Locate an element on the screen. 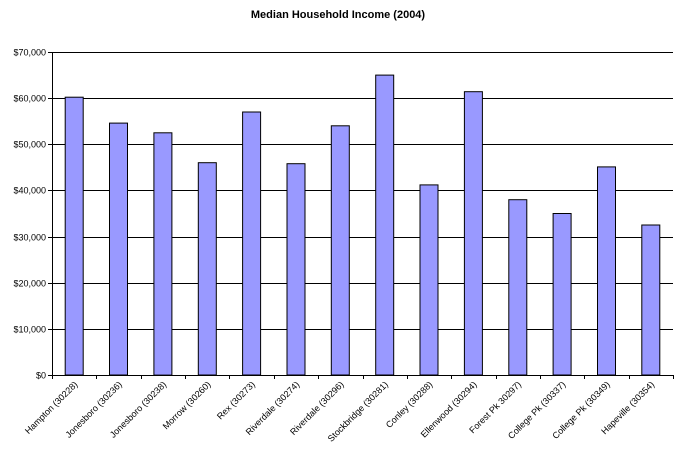  y-tick-label: $70,000 is located at coordinates (29, 53).